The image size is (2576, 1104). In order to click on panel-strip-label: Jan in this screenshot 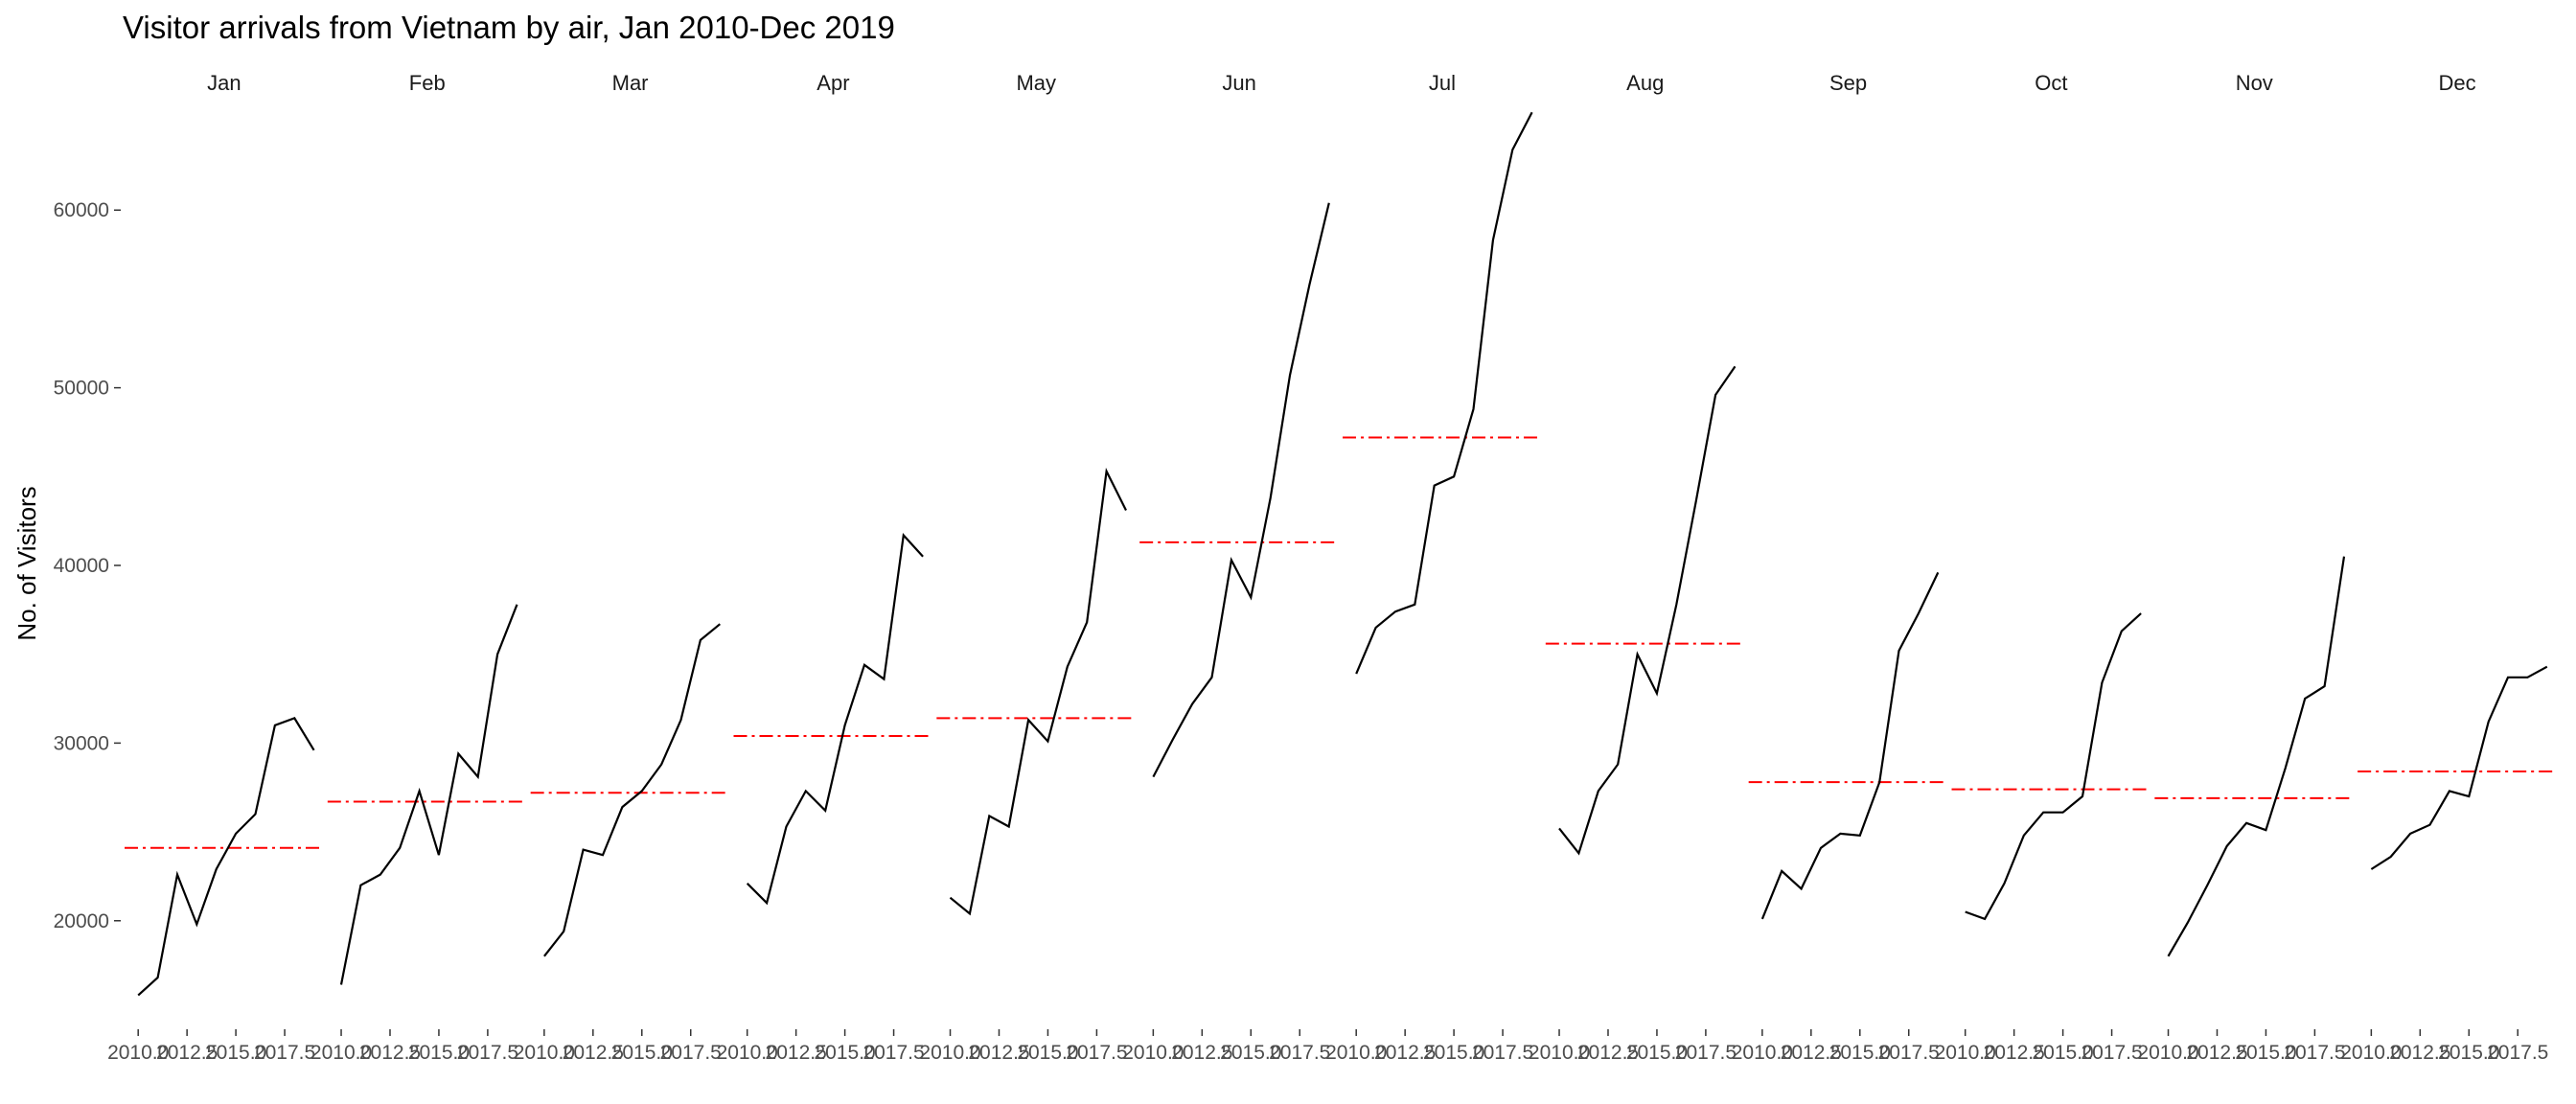, I will do `click(224, 83)`.